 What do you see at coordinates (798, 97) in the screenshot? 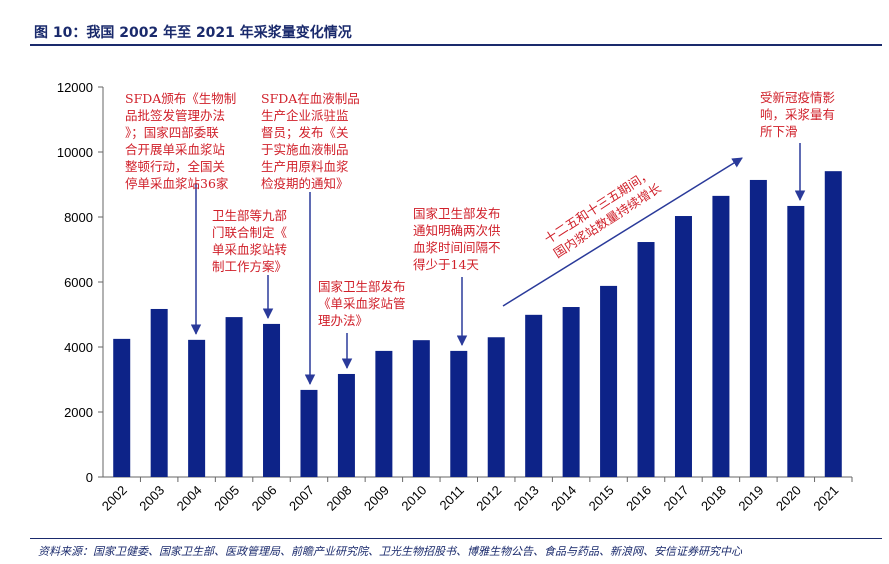
I see `annotation-line: 受新冠疫情影` at bounding box center [798, 97].